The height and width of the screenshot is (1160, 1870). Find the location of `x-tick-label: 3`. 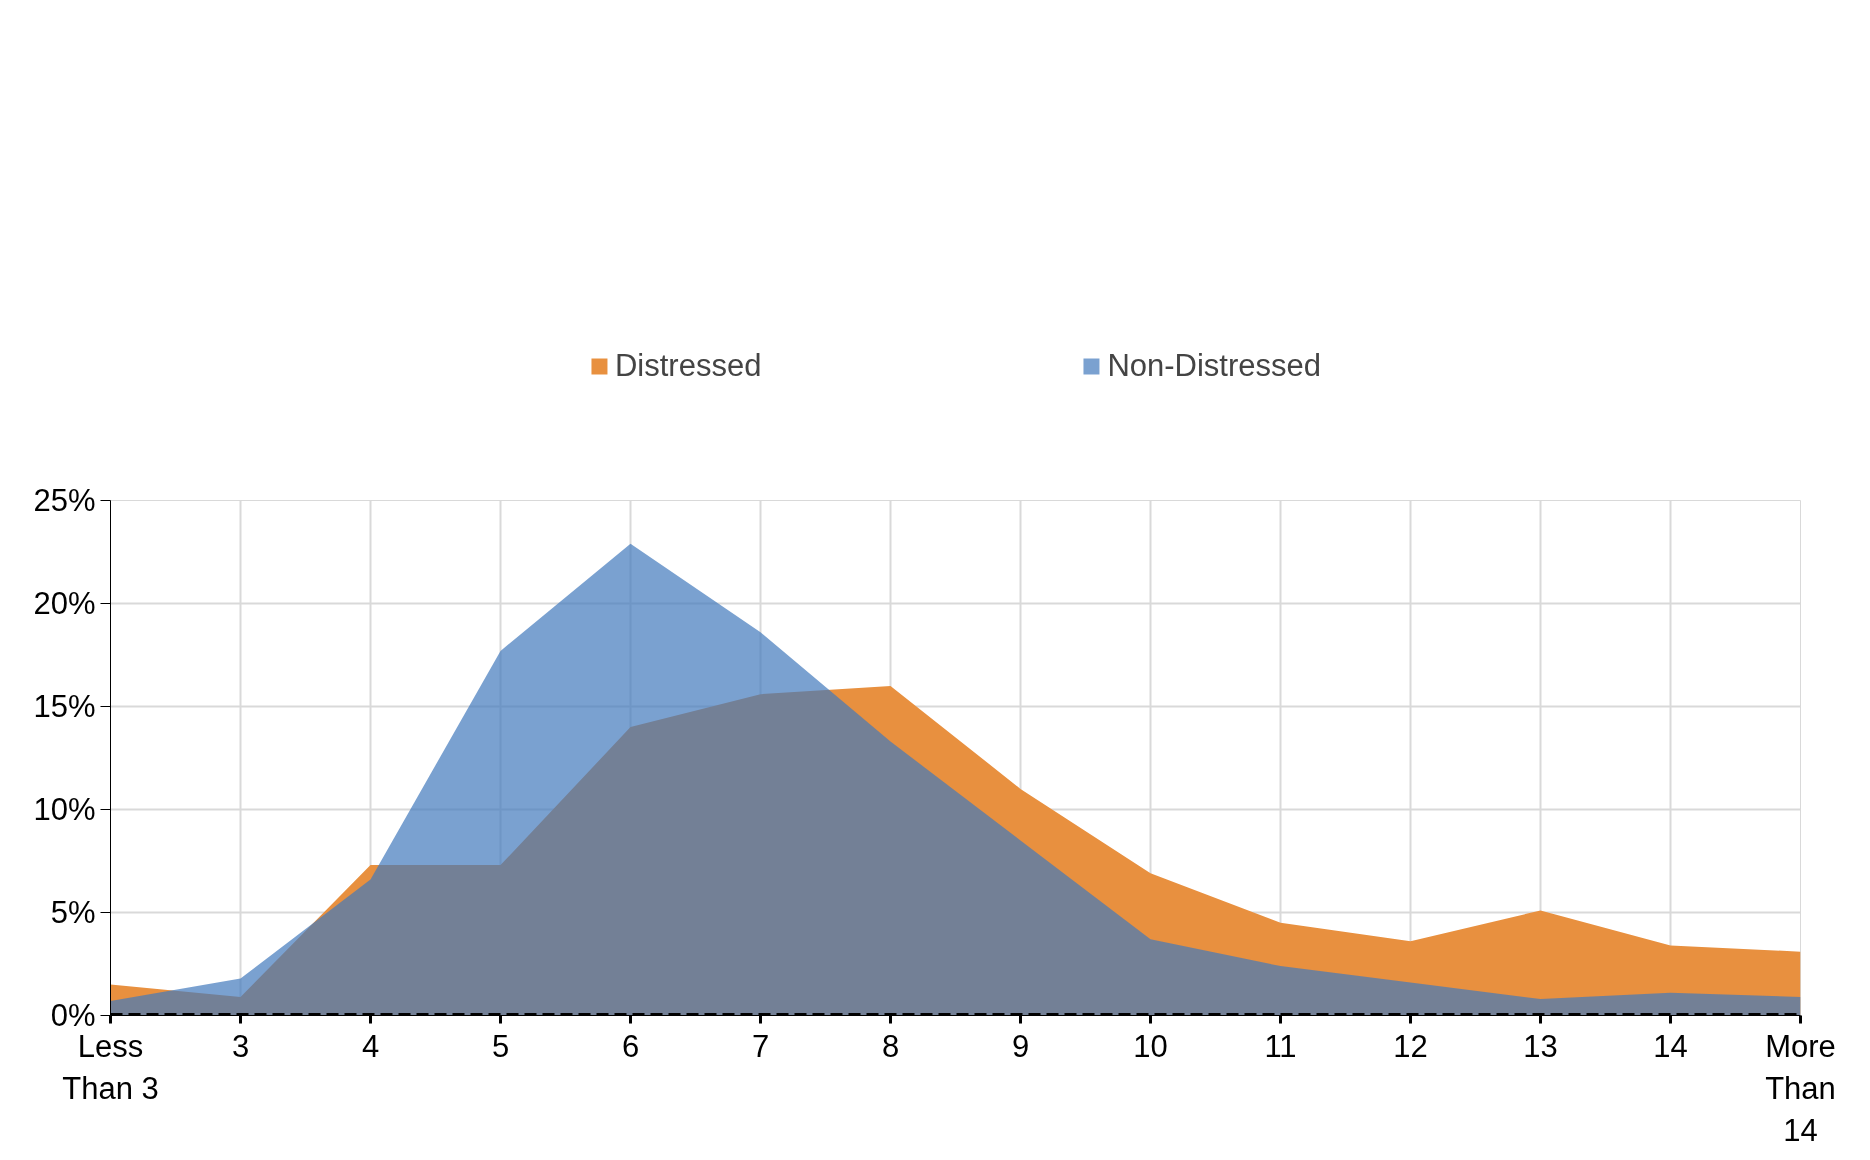

x-tick-label: 3 is located at coordinates (240, 1046).